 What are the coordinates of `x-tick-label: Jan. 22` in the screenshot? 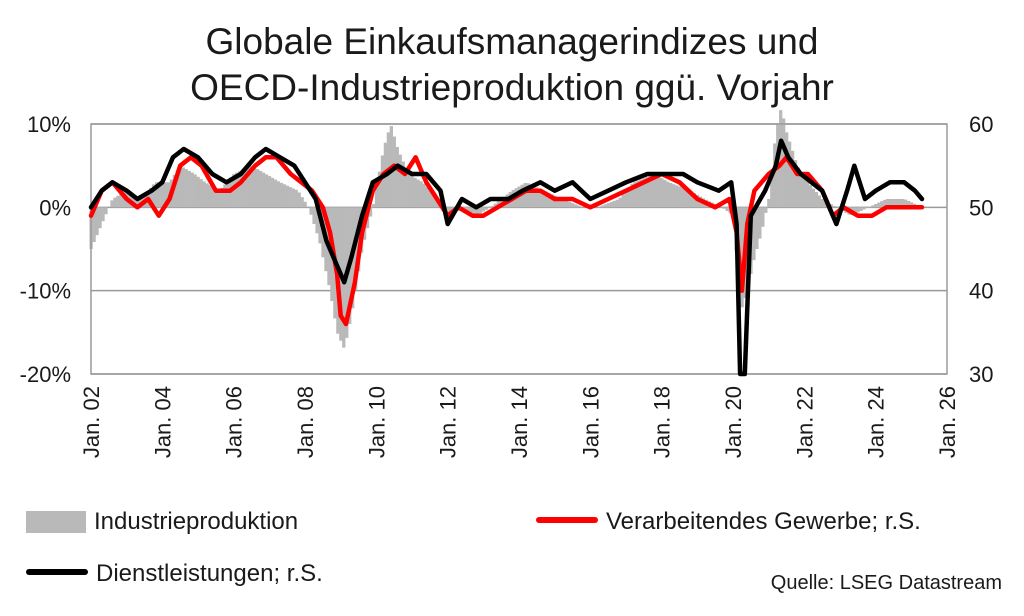 It's located at (804, 422).